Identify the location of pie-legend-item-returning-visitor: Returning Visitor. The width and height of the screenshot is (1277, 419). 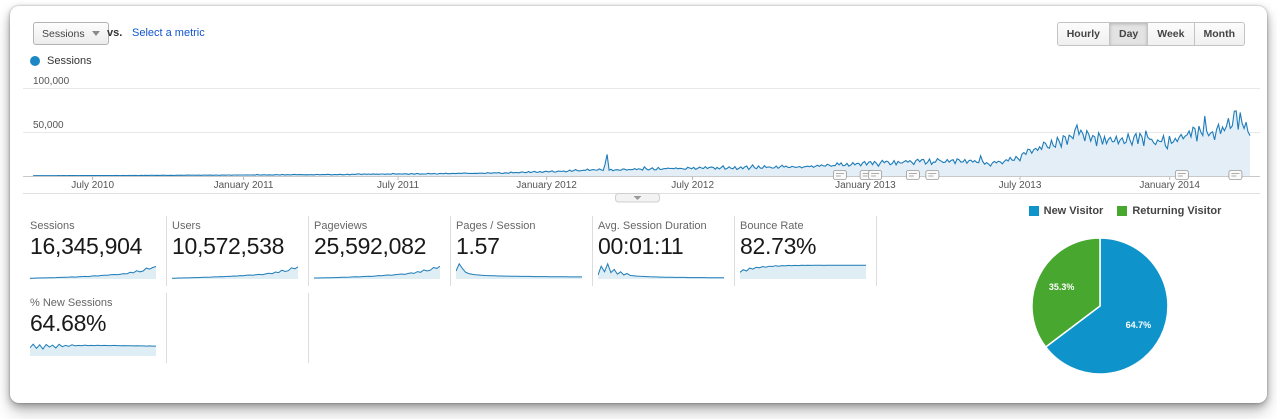
(1169, 211).